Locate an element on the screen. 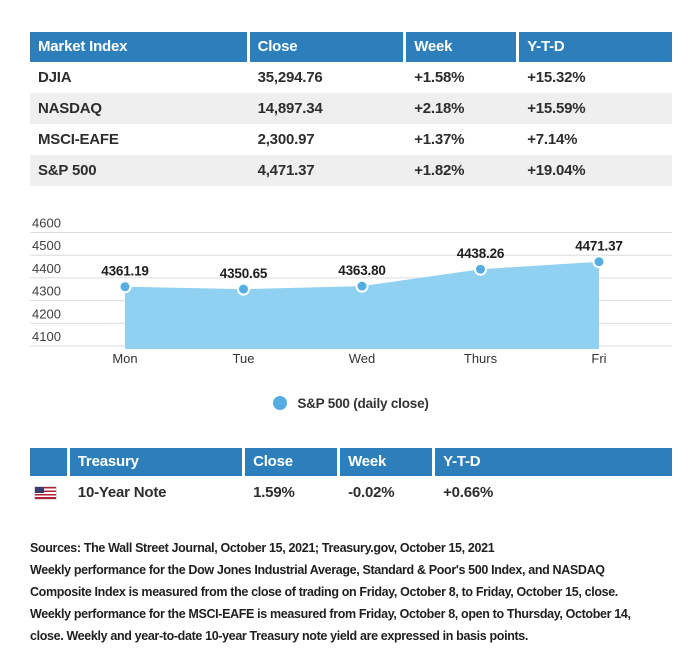 This screenshot has width=700, height=658. svg-text: 4361.19 is located at coordinates (124, 271).